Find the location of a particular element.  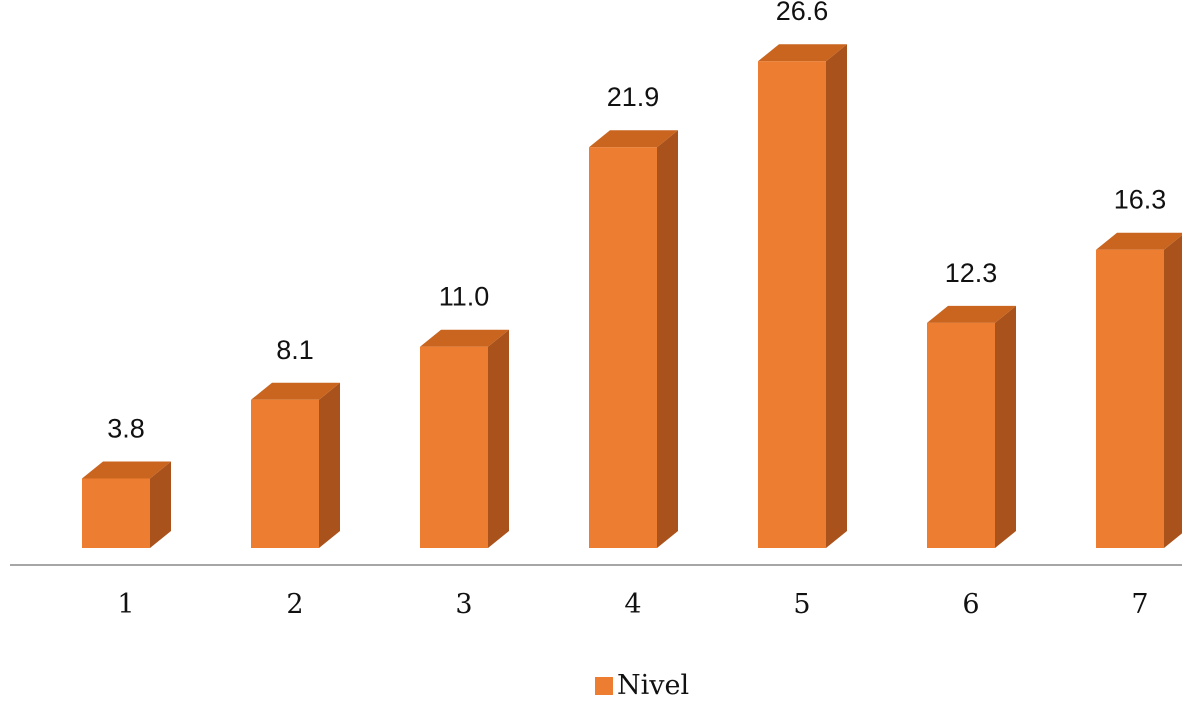

value-label: 11.0 is located at coordinates (464, 297).